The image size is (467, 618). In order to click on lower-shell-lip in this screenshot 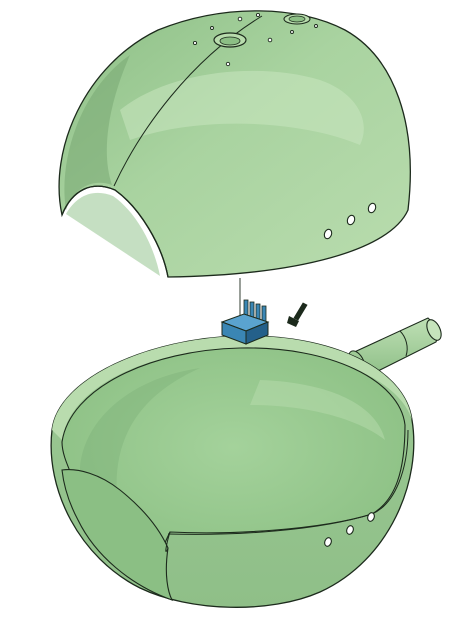, I will do `click(288, 482)`.